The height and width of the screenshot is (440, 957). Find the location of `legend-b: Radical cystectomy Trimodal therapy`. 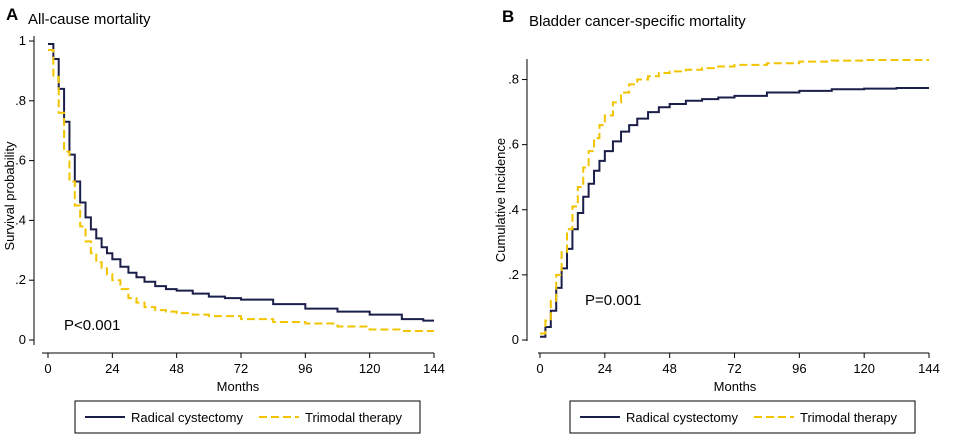

legend-b: Radical cystectomy Trimodal therapy is located at coordinates (742, 417).